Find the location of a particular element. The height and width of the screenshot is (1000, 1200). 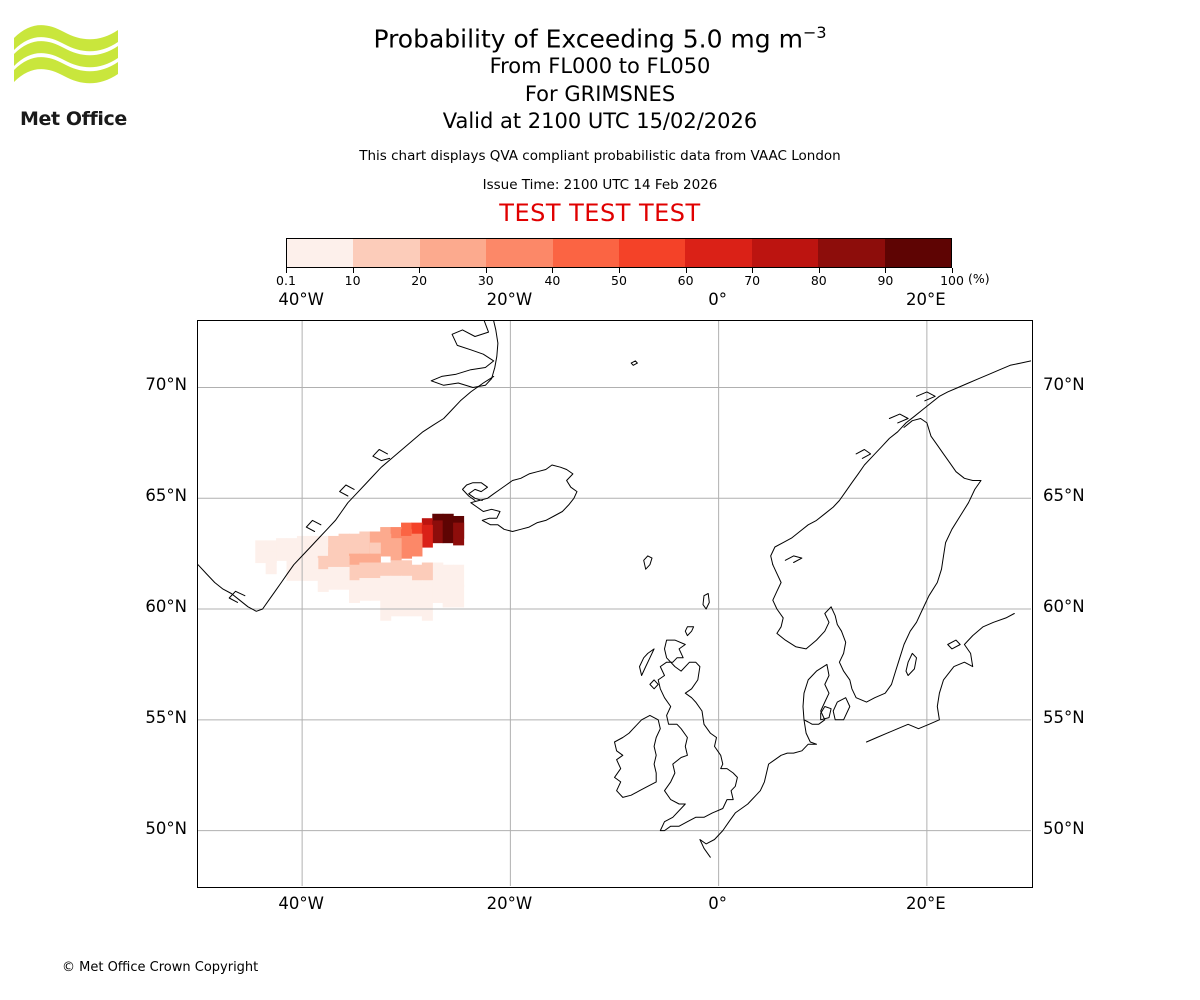

page-title-text: Probability of Exceeding 5.0 mg m is located at coordinates (588, 39).